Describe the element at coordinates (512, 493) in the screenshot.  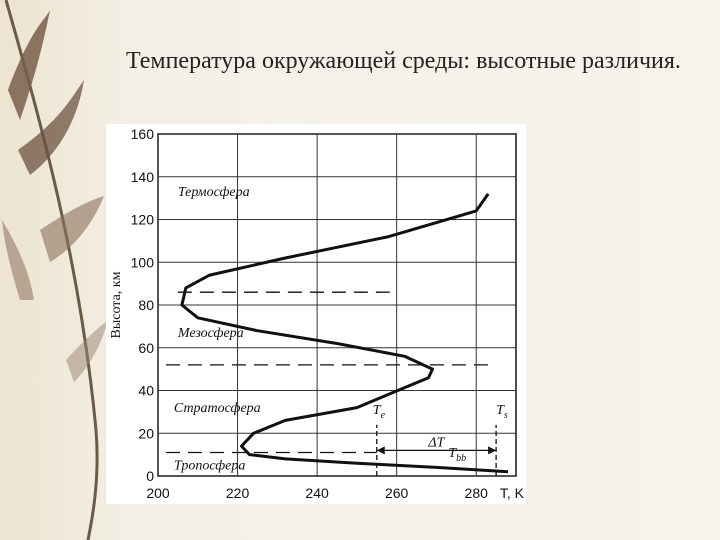
I see `x-axis-label: T, K` at that location.